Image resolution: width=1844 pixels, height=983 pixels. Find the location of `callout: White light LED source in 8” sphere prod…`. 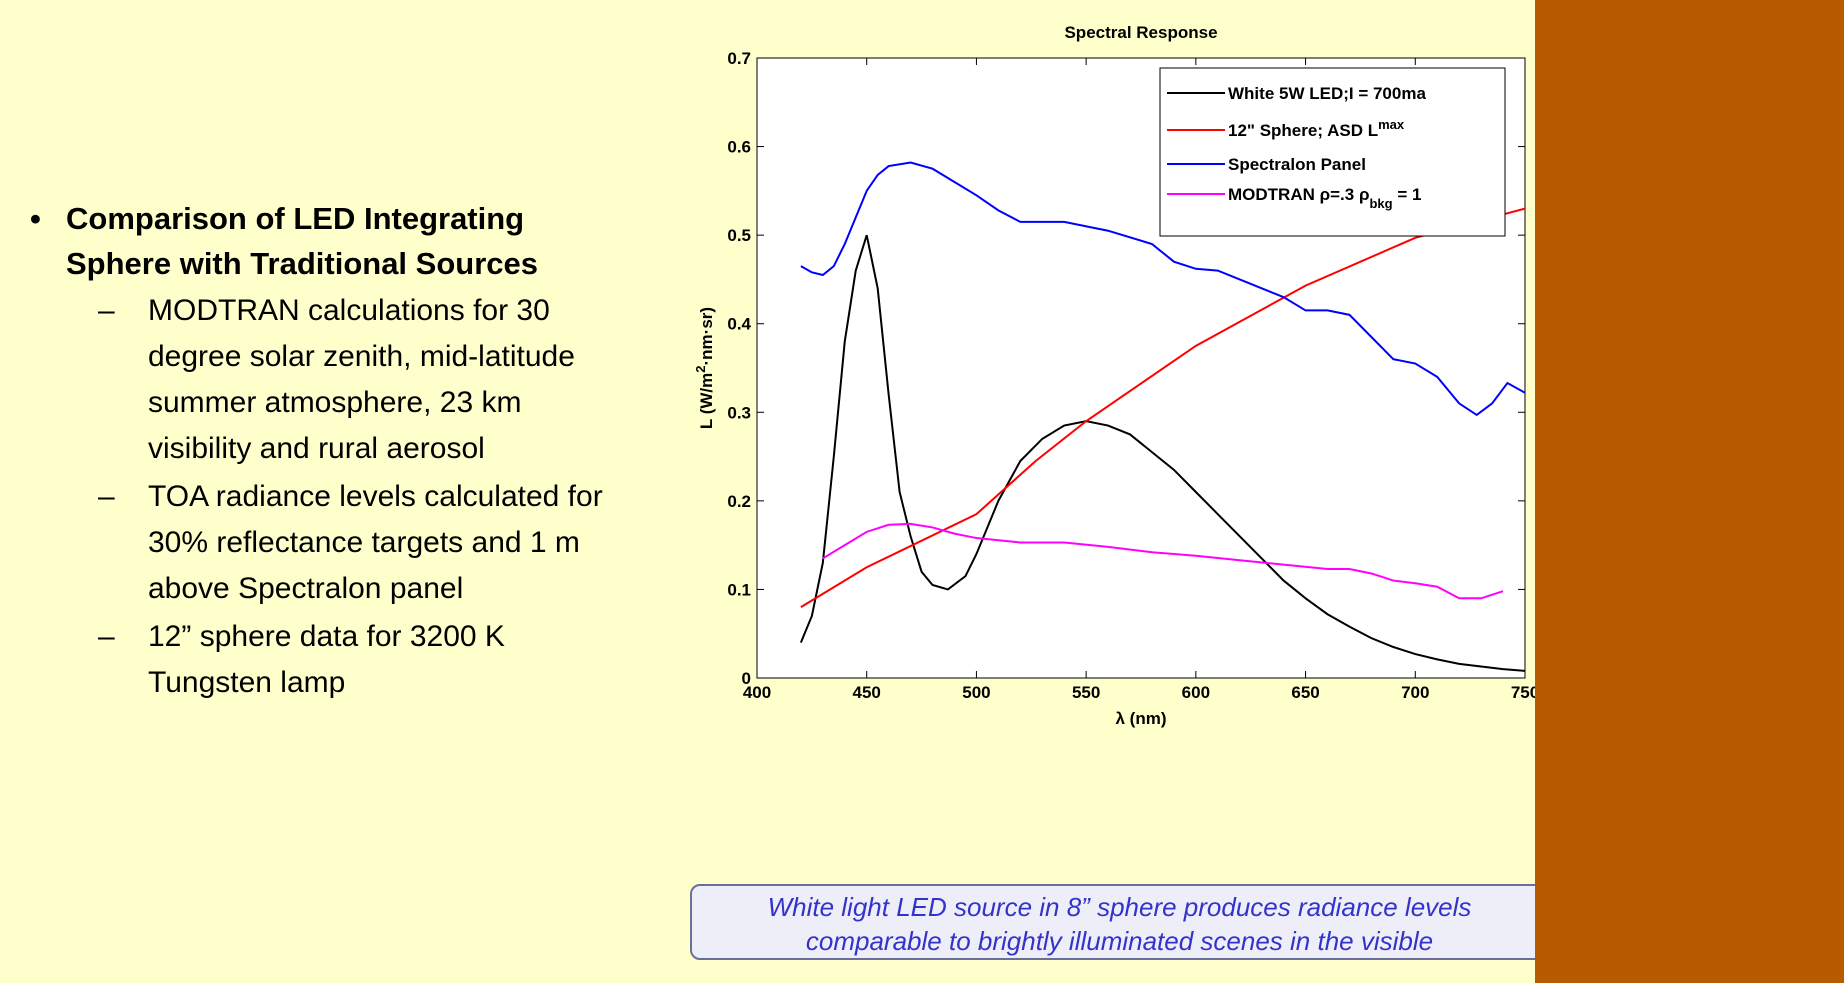

callout: White light LED source in 8” sphere prod… is located at coordinates (1130, 922).